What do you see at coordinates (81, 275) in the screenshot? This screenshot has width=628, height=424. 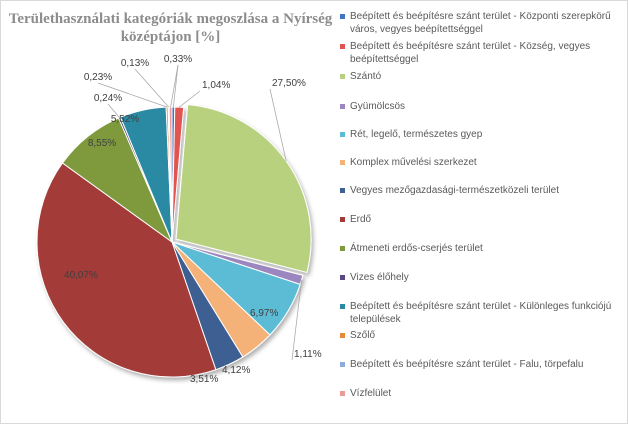 I see `data-label-8: 40,07%` at bounding box center [81, 275].